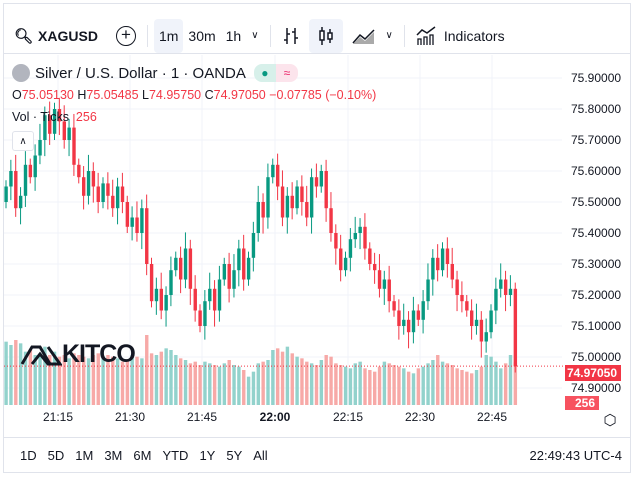  What do you see at coordinates (348, 417) in the screenshot?
I see `time-axis-label: 22:15` at bounding box center [348, 417].